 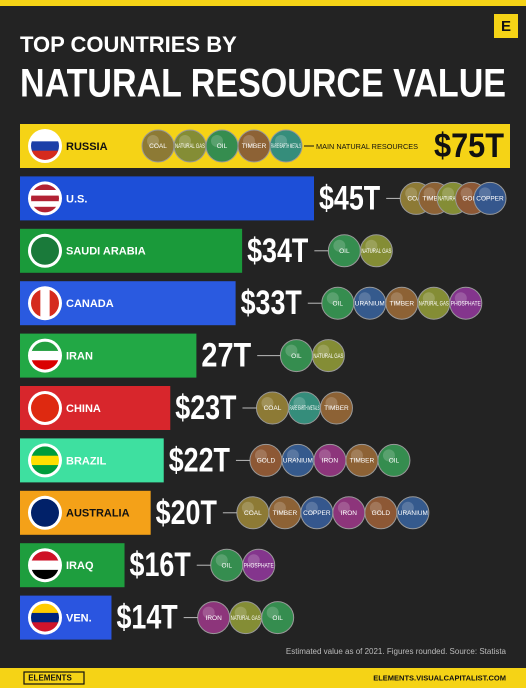 What do you see at coordinates (263, 678) in the screenshot?
I see `footer-strip` at bounding box center [263, 678].